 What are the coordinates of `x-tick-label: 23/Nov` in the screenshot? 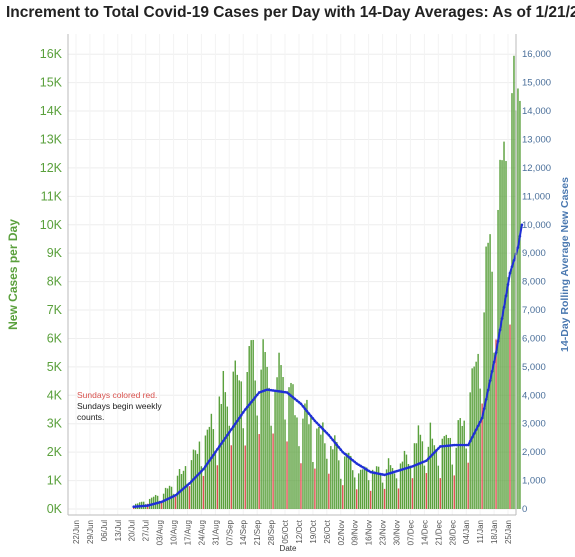 It's located at (383, 532).